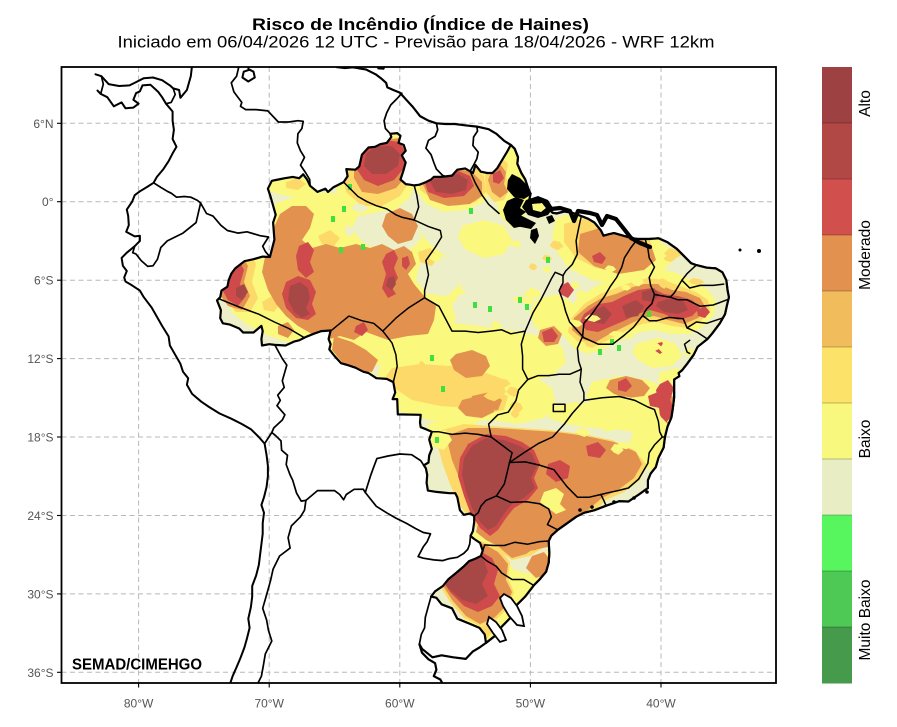 This screenshot has height=727, width=897. Describe the element at coordinates (400, 704) in the screenshot. I see `svg-text: 60°W` at that location.